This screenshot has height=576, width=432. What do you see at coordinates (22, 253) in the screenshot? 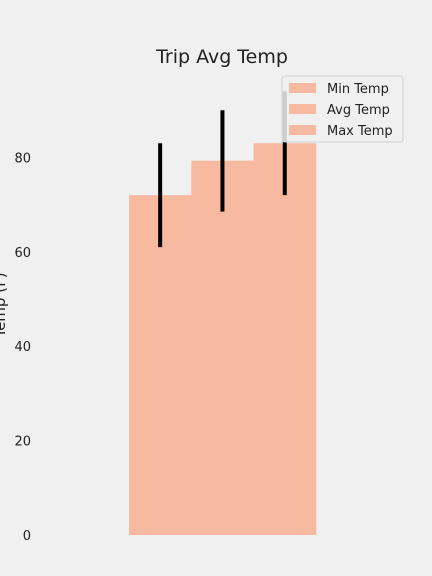
I see `y-tick-label-60: 60` at bounding box center [22, 253].